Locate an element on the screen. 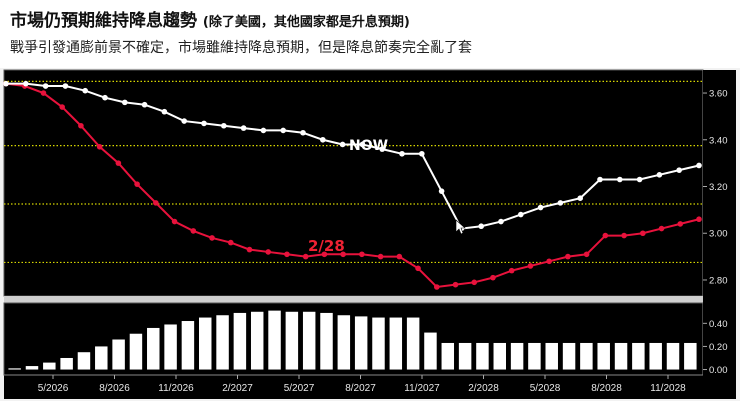 Image resolution: width=740 pixels, height=401 pixels. x-tick-label: 11/2026 is located at coordinates (176, 388).